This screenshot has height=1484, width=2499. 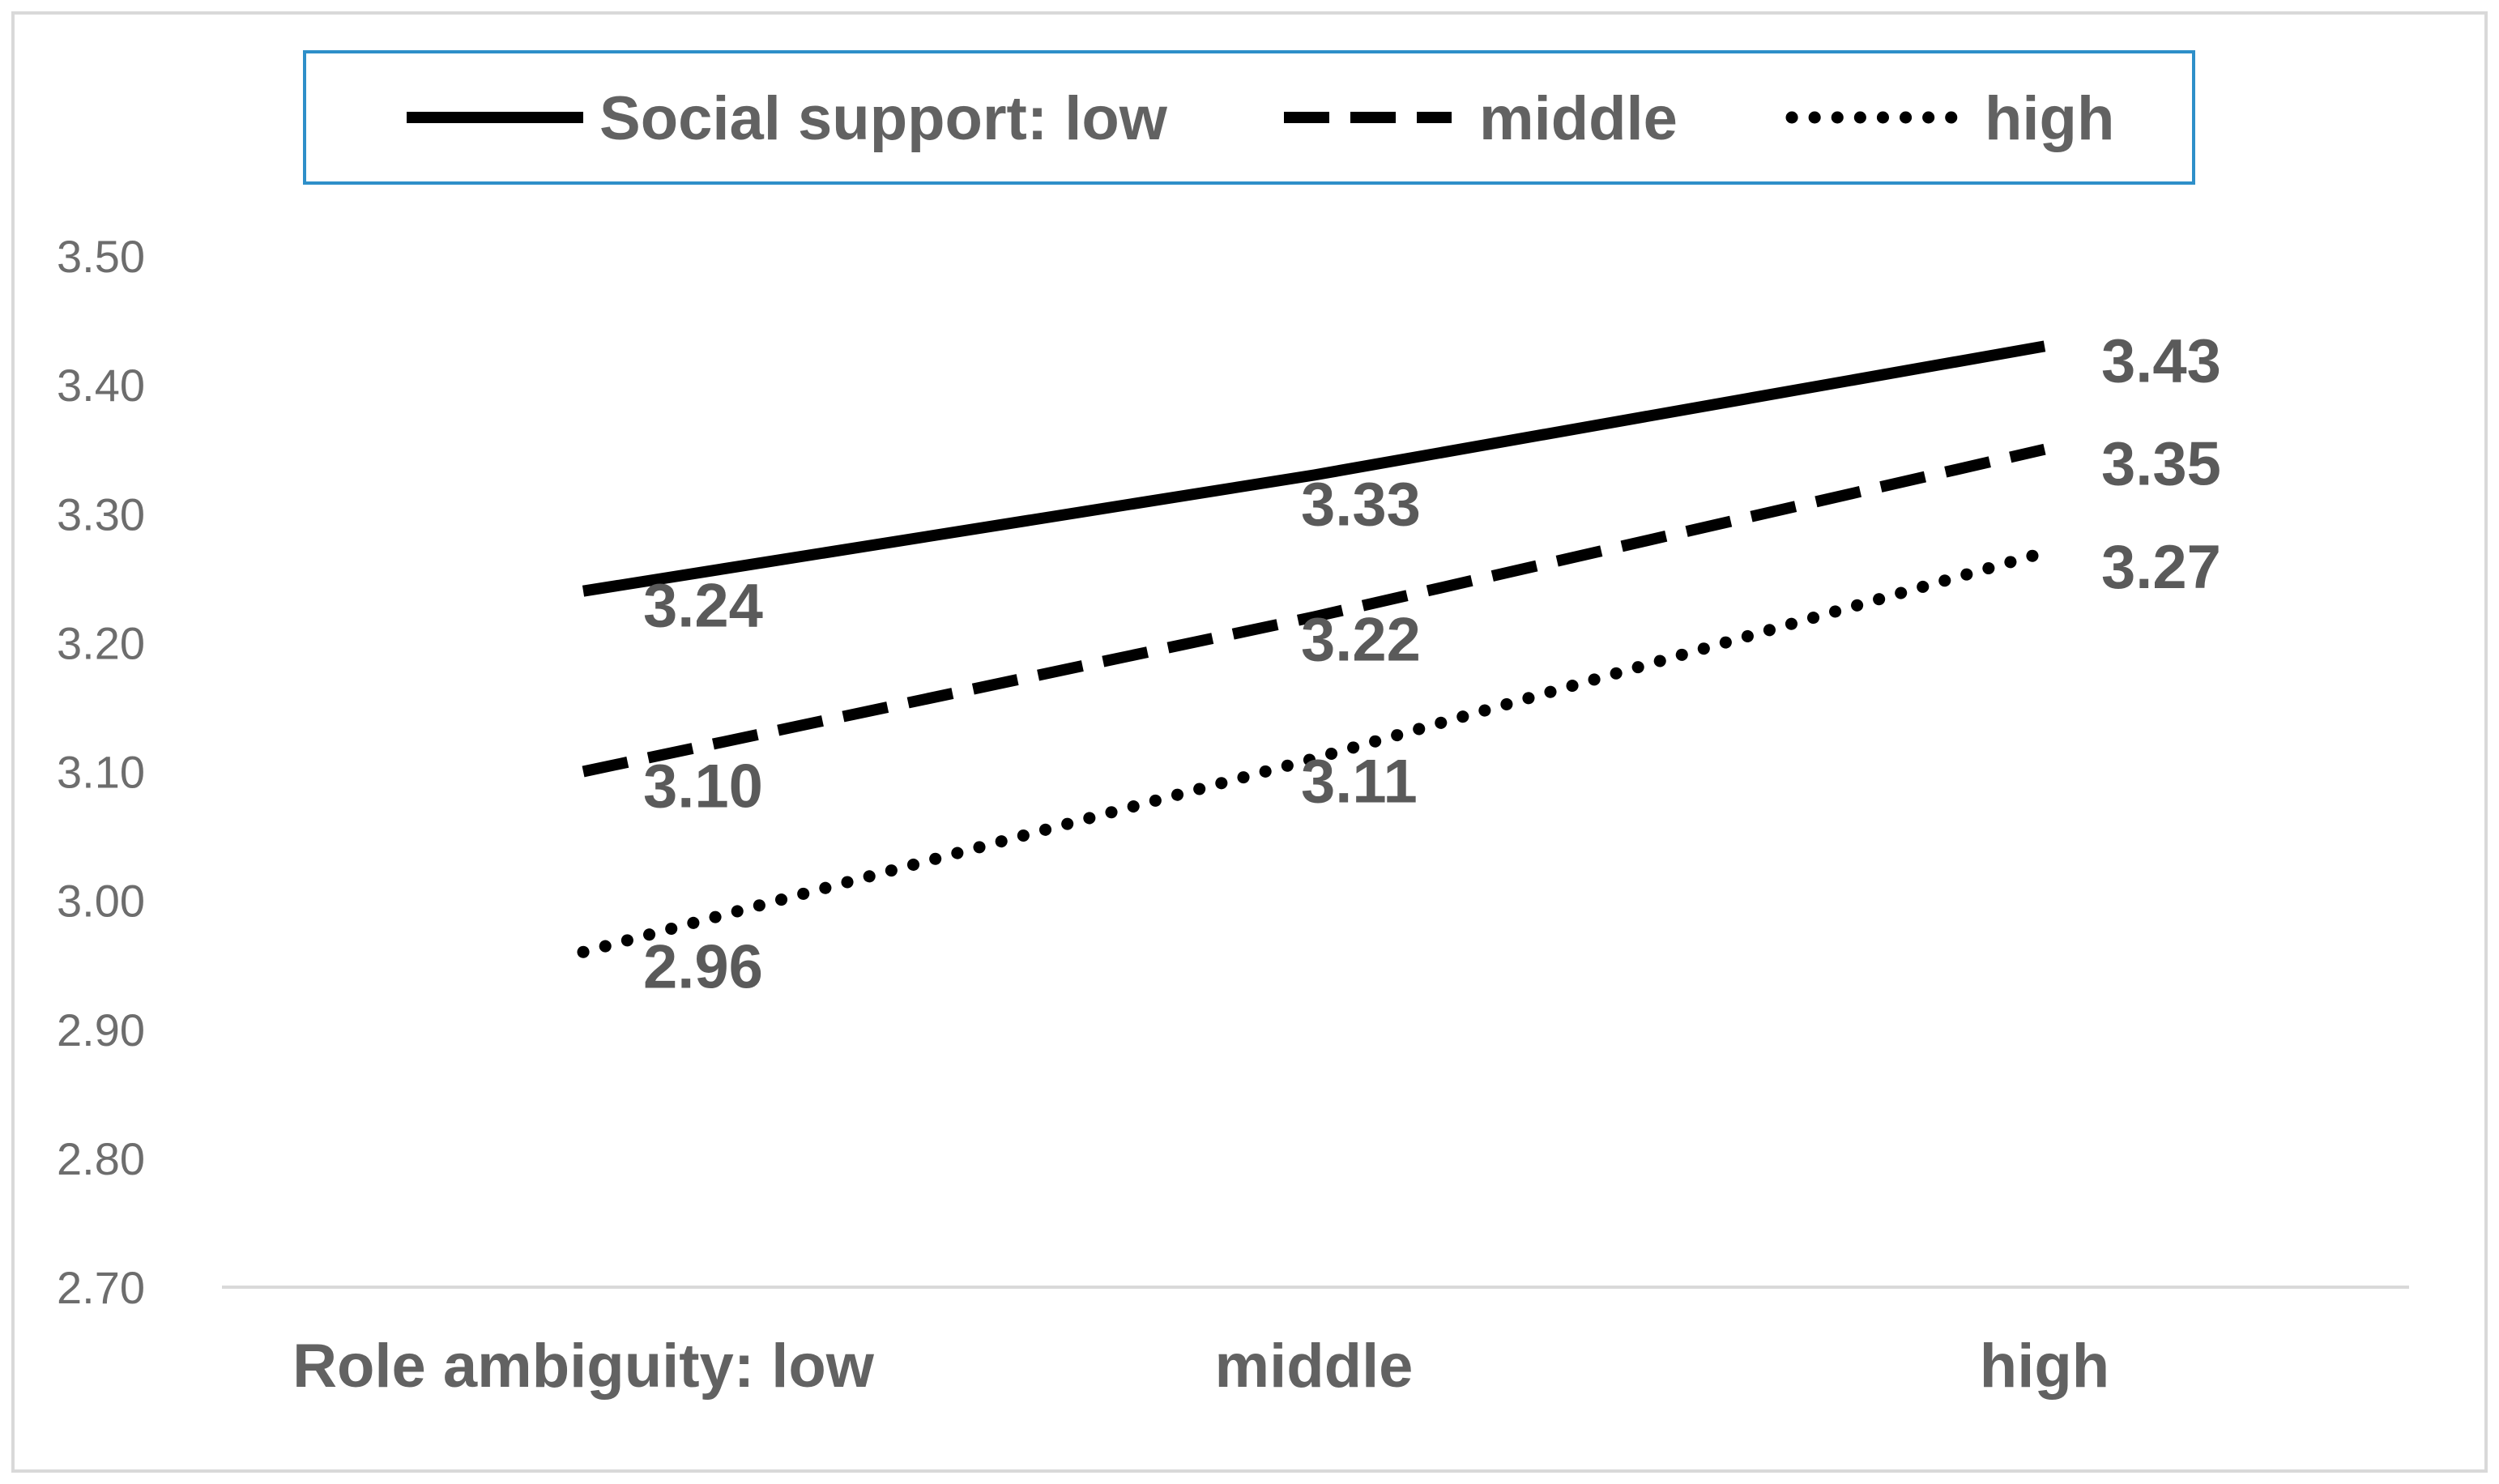 I want to click on legend-label: Social support: low, so click(x=883, y=118).